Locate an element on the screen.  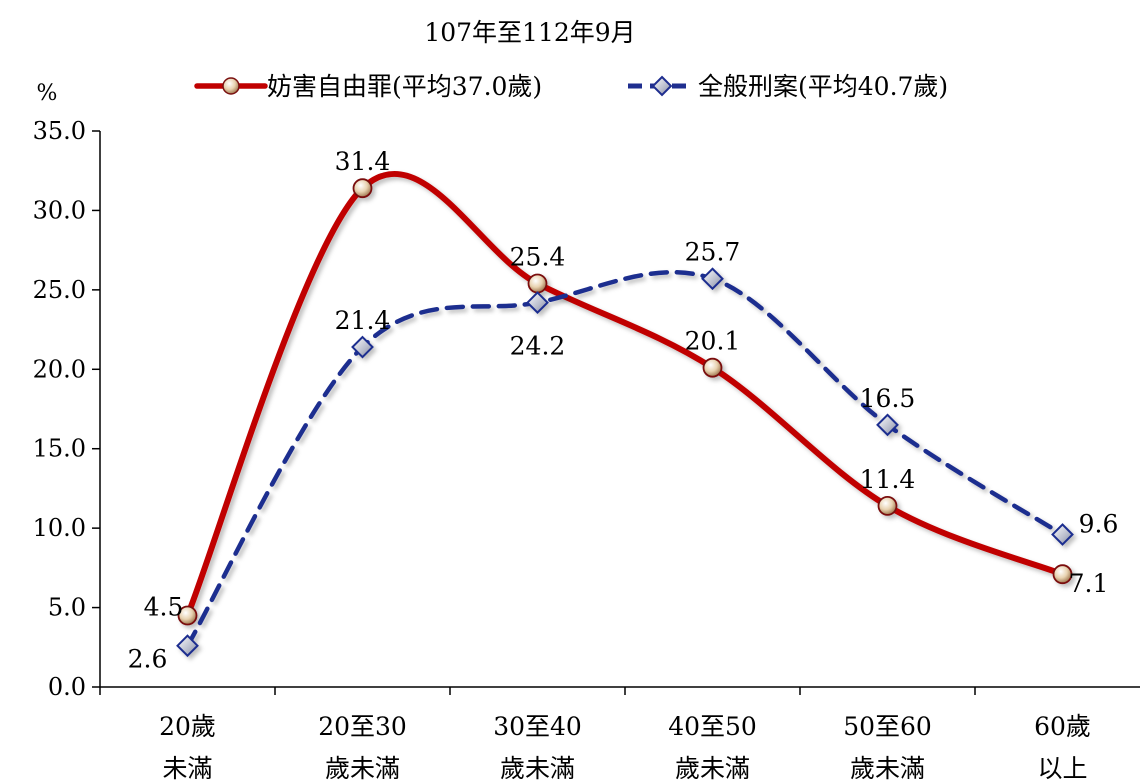
legend-label-series-1: 妨害自由罪(平均37.0歲) is located at coordinates (404, 86).